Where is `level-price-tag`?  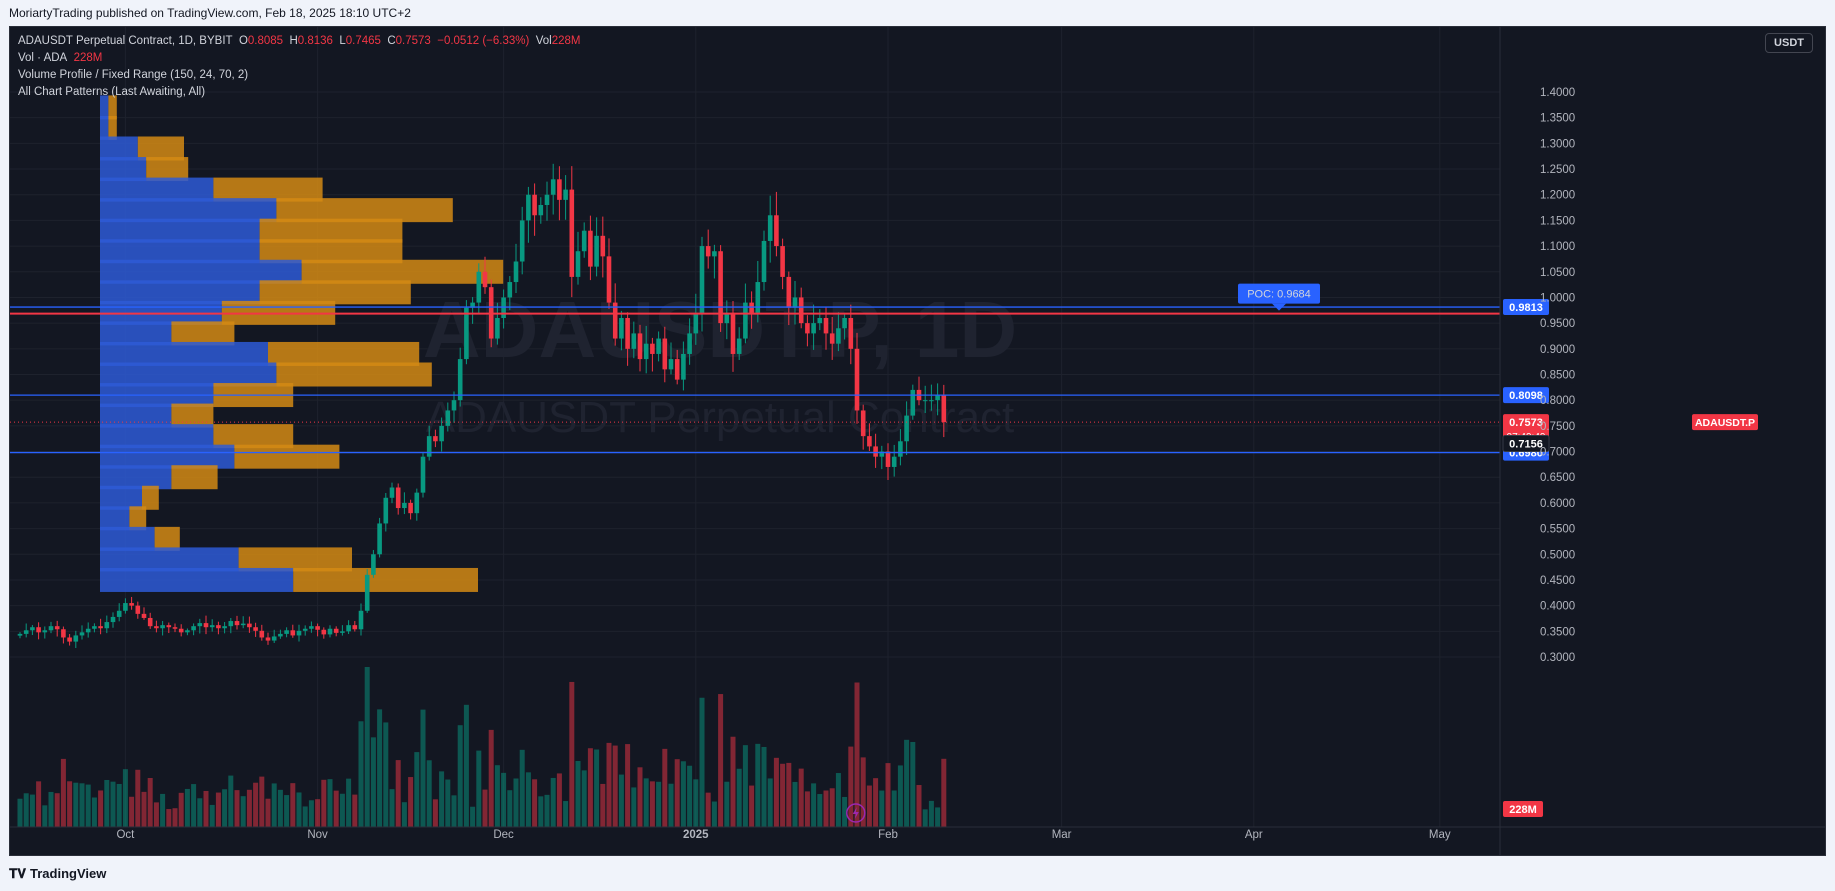 level-price-tag is located at coordinates (1526, 395).